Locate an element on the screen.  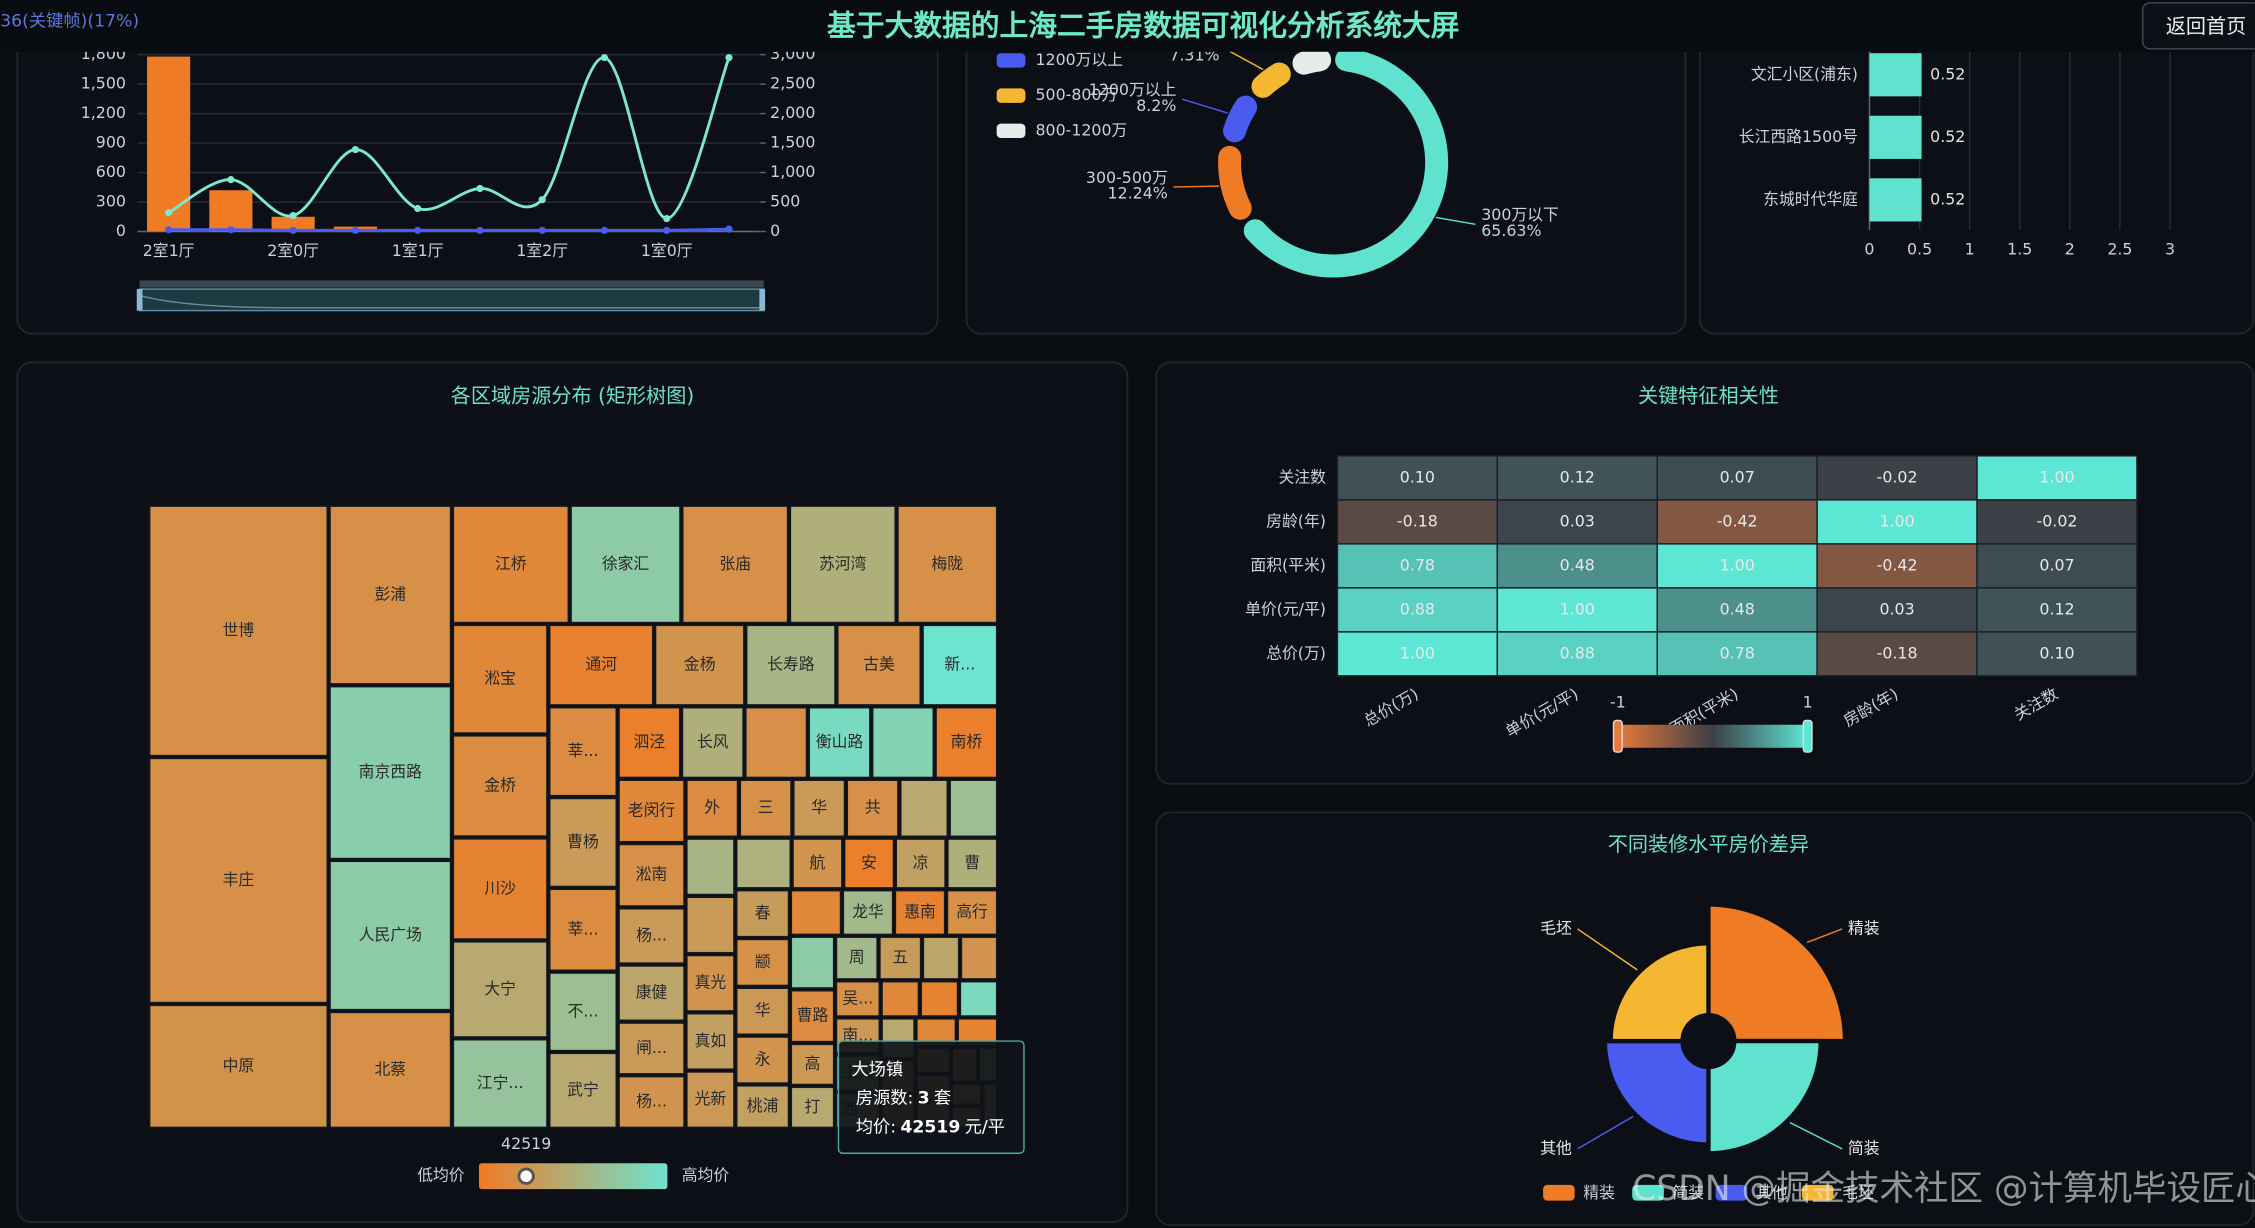
cell-label: 1.00 is located at coordinates (1737, 564).